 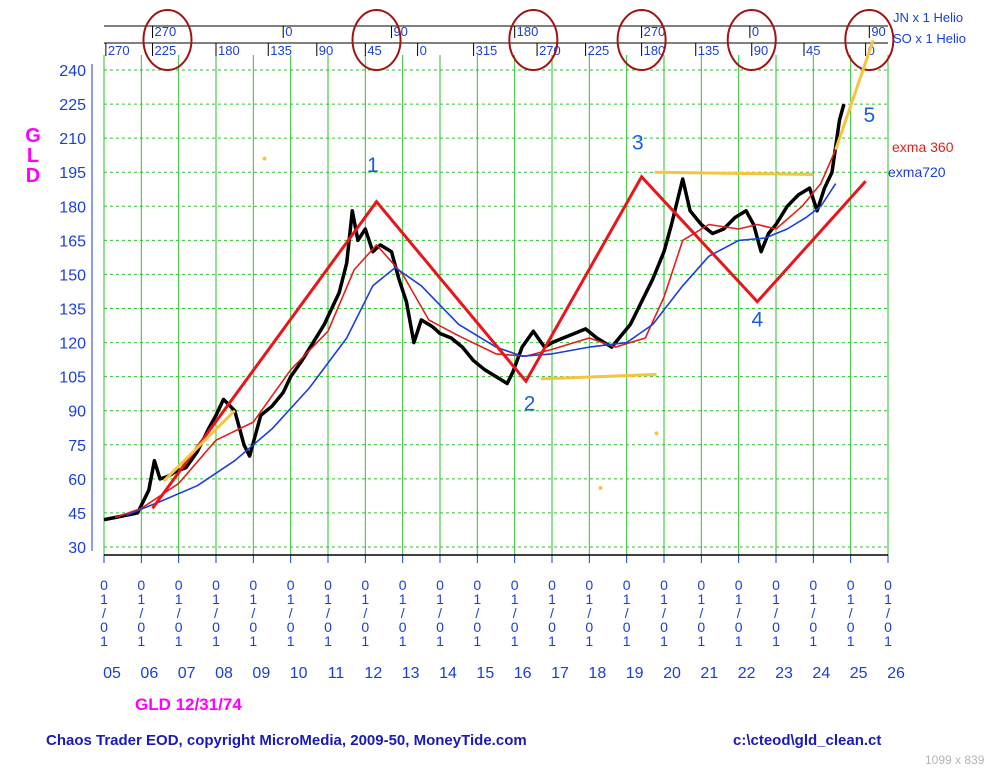 What do you see at coordinates (77, 514) in the screenshot?
I see `y-tick-label: 45` at bounding box center [77, 514].